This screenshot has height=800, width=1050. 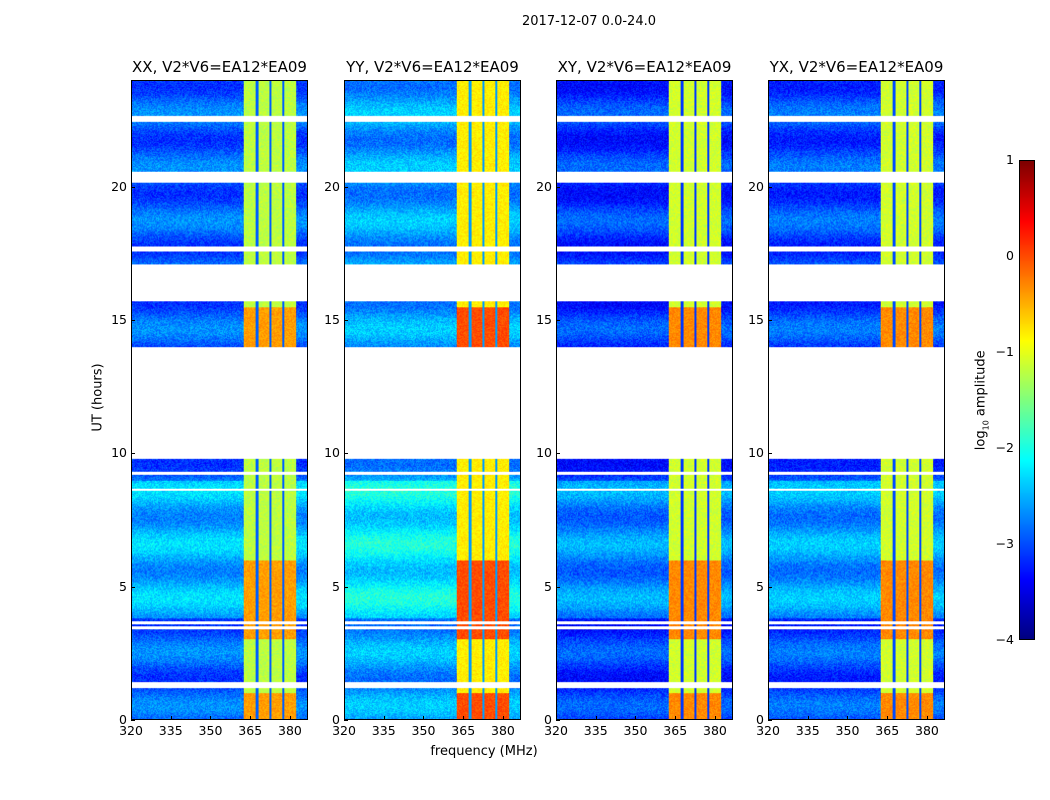 What do you see at coordinates (856, 67) in the screenshot?
I see `panel-title: YX, V2*V6=EA12*EA09` at bounding box center [856, 67].